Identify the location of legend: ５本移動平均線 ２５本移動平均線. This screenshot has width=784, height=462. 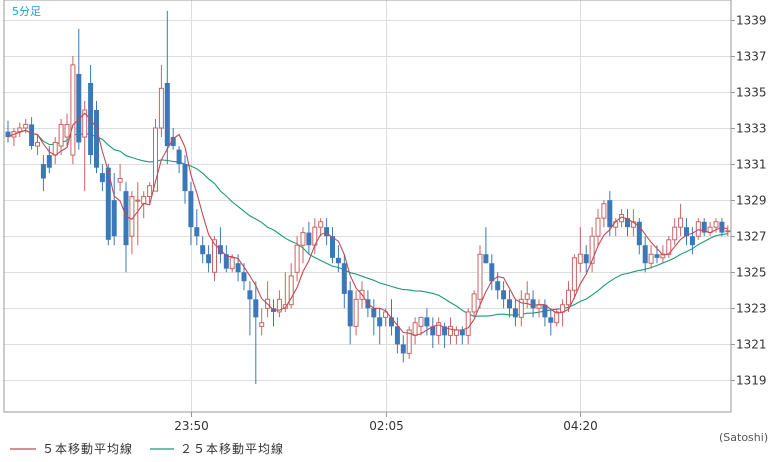
(146, 448).